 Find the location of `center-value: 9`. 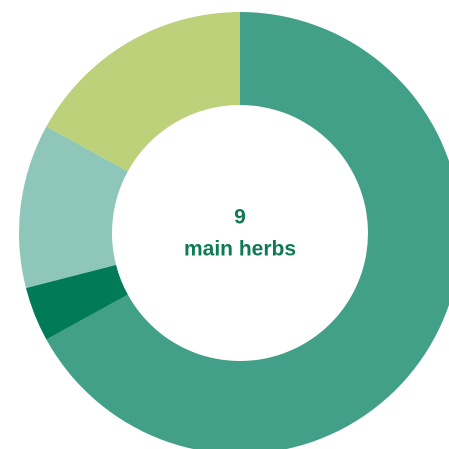

center-value: 9 is located at coordinates (240, 217).